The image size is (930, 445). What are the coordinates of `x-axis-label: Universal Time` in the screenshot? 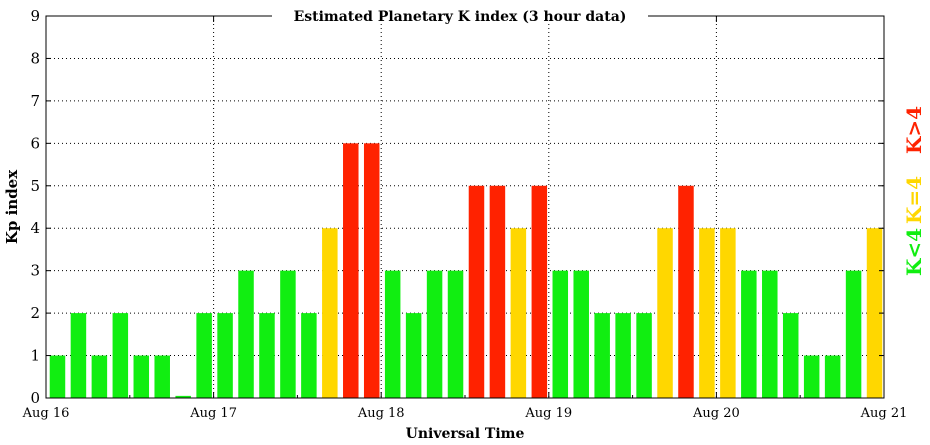 It's located at (465, 434).